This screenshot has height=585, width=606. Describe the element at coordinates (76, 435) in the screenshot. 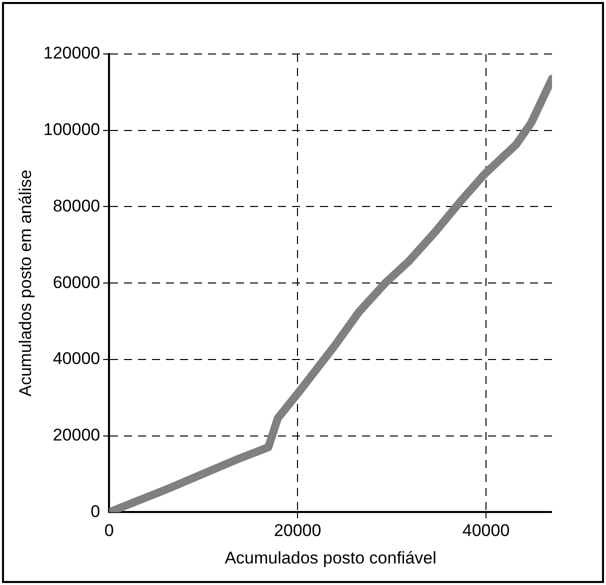

I see `y-tick-label: 20000` at that location.